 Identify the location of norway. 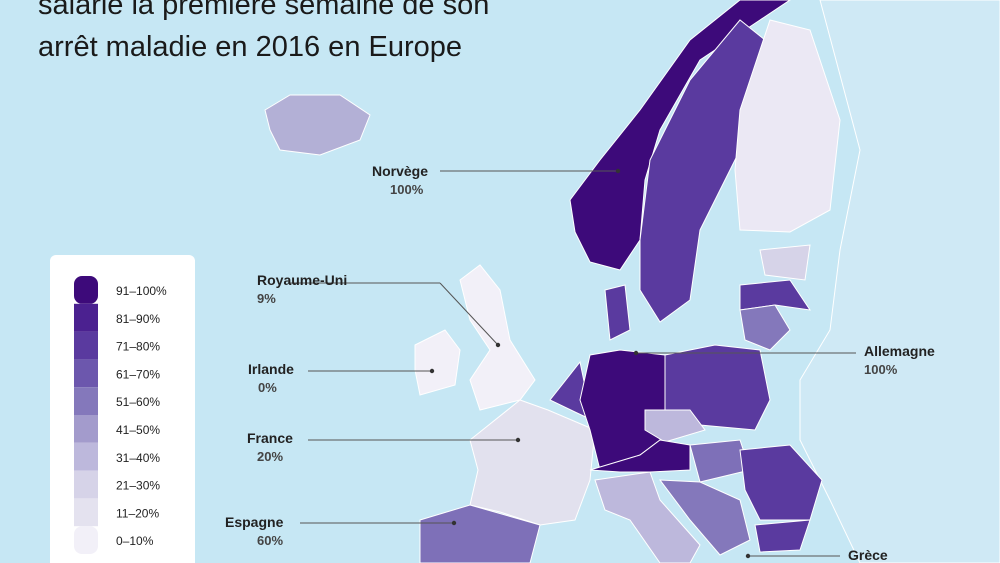
(680, 135).